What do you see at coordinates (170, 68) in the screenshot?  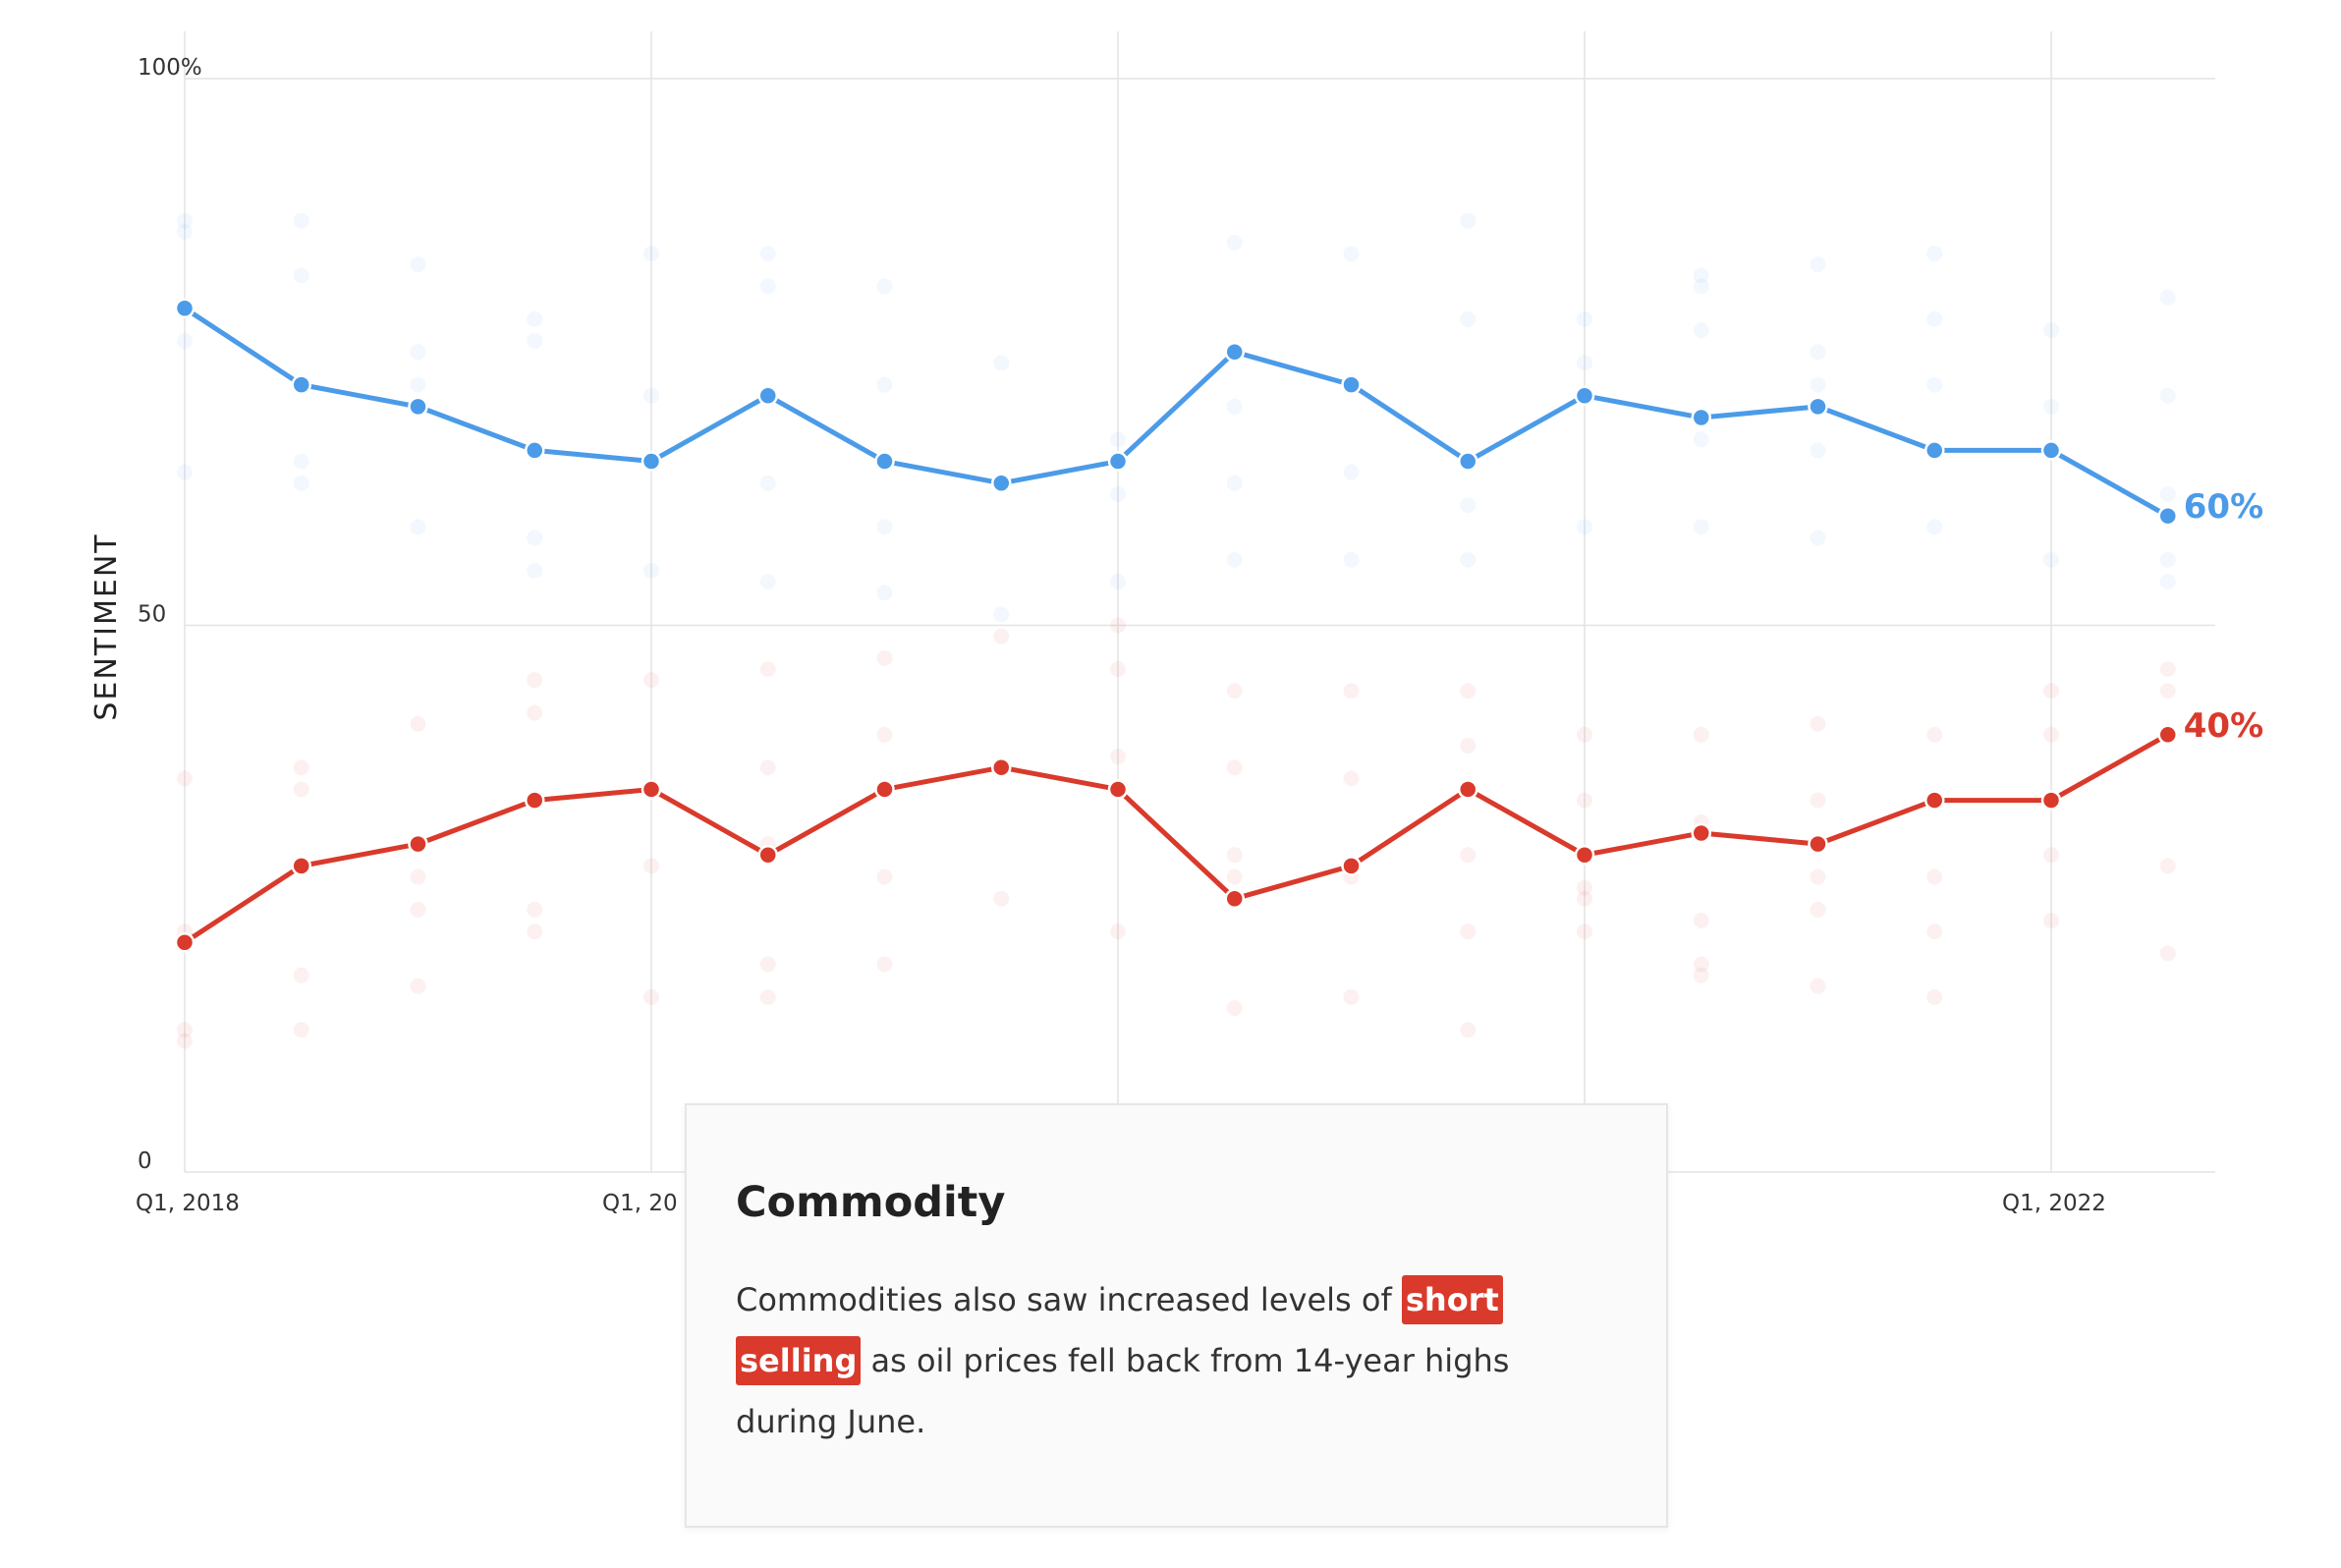 I see `y-tick-label: 100%` at bounding box center [170, 68].